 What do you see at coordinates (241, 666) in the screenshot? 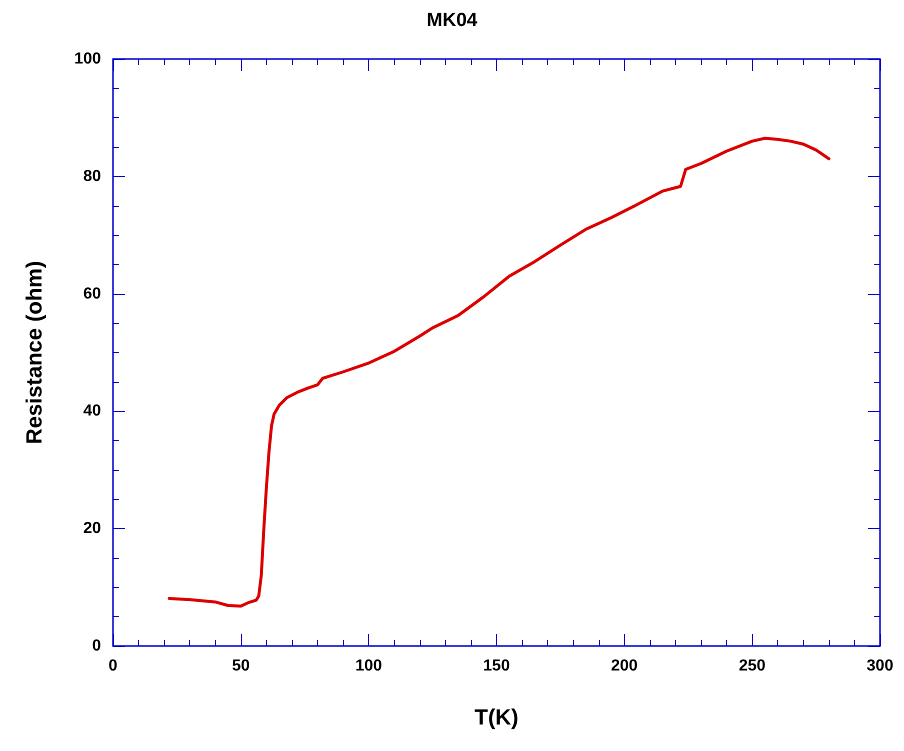
I see `x-tick-label: 50` at bounding box center [241, 666].